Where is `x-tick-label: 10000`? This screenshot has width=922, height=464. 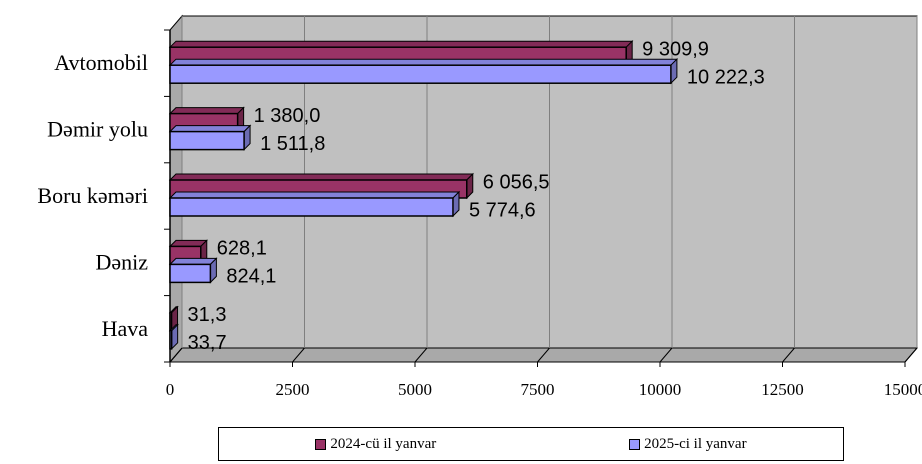
x-tick-label: 10000 is located at coordinates (660, 389).